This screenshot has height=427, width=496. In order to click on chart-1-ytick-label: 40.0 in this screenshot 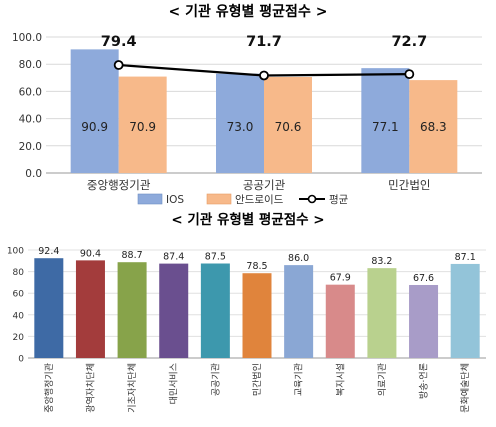, I will do `click(30, 120)`.